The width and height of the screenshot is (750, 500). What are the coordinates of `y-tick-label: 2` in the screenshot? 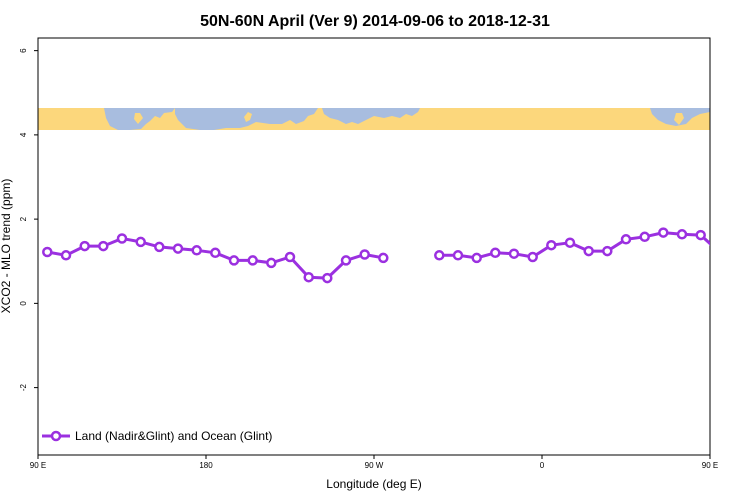 It's located at (23, 218).